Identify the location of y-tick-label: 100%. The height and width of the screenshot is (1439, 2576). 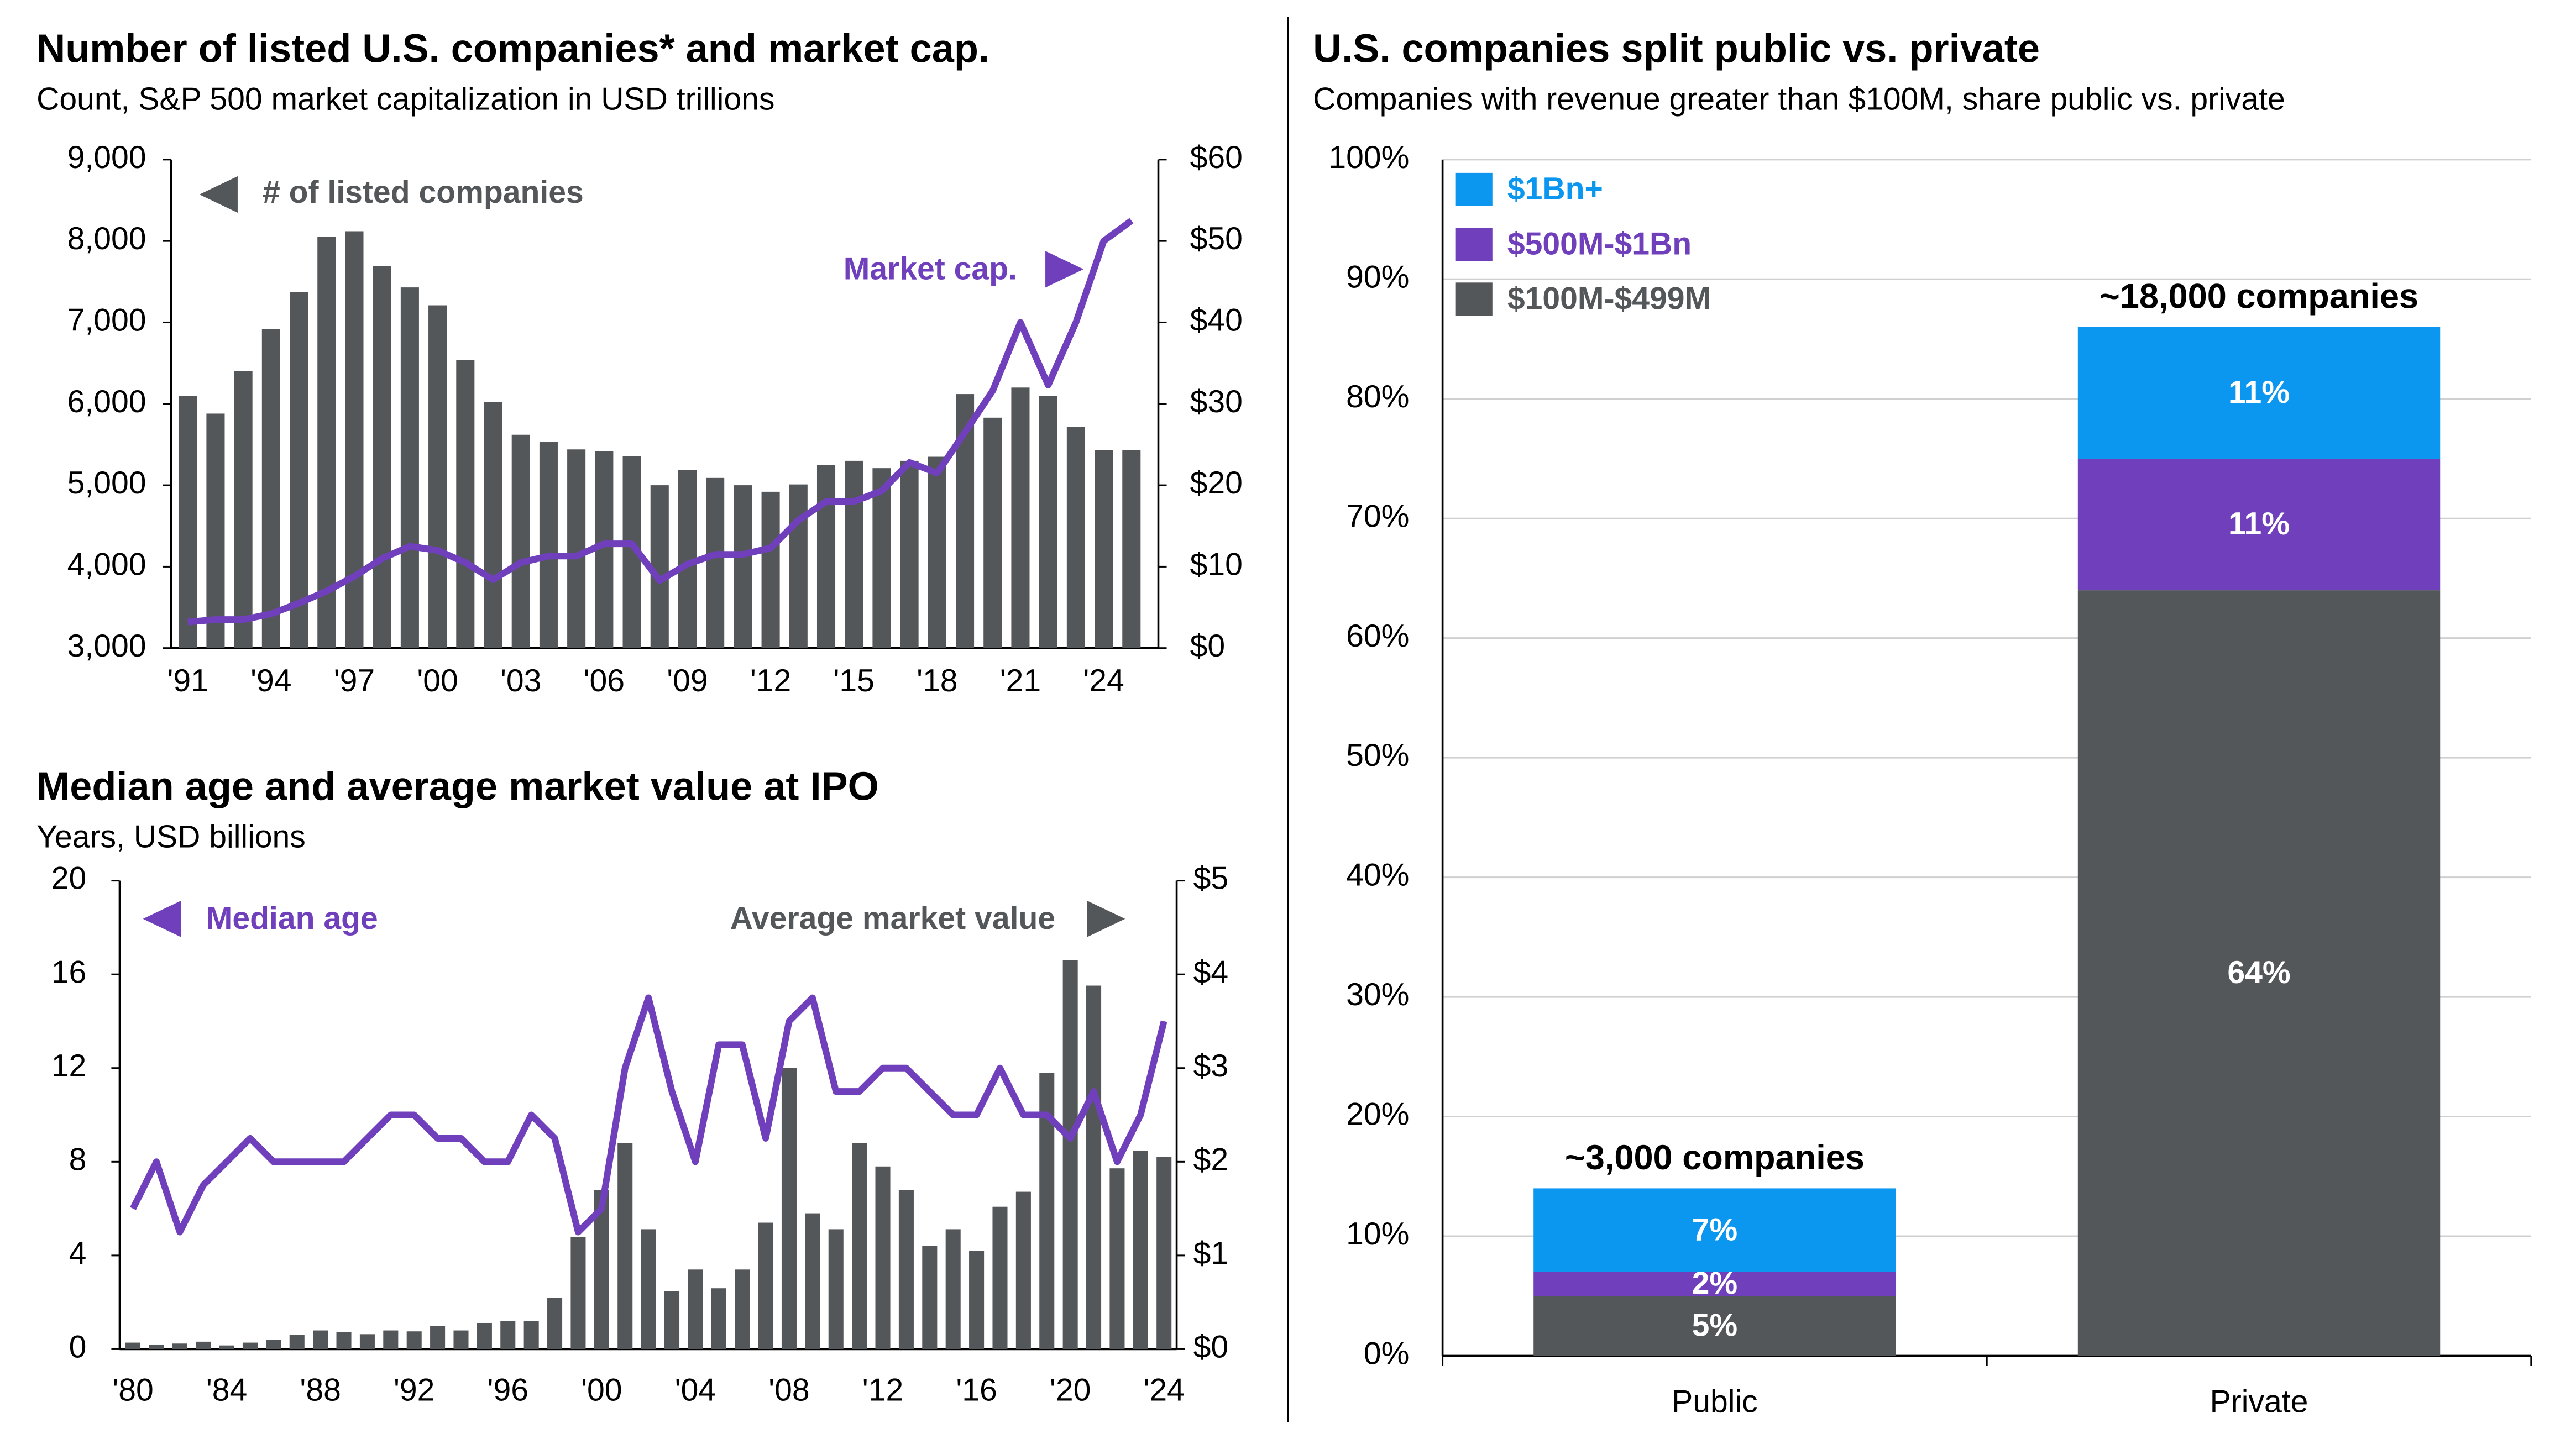
(1368, 157).